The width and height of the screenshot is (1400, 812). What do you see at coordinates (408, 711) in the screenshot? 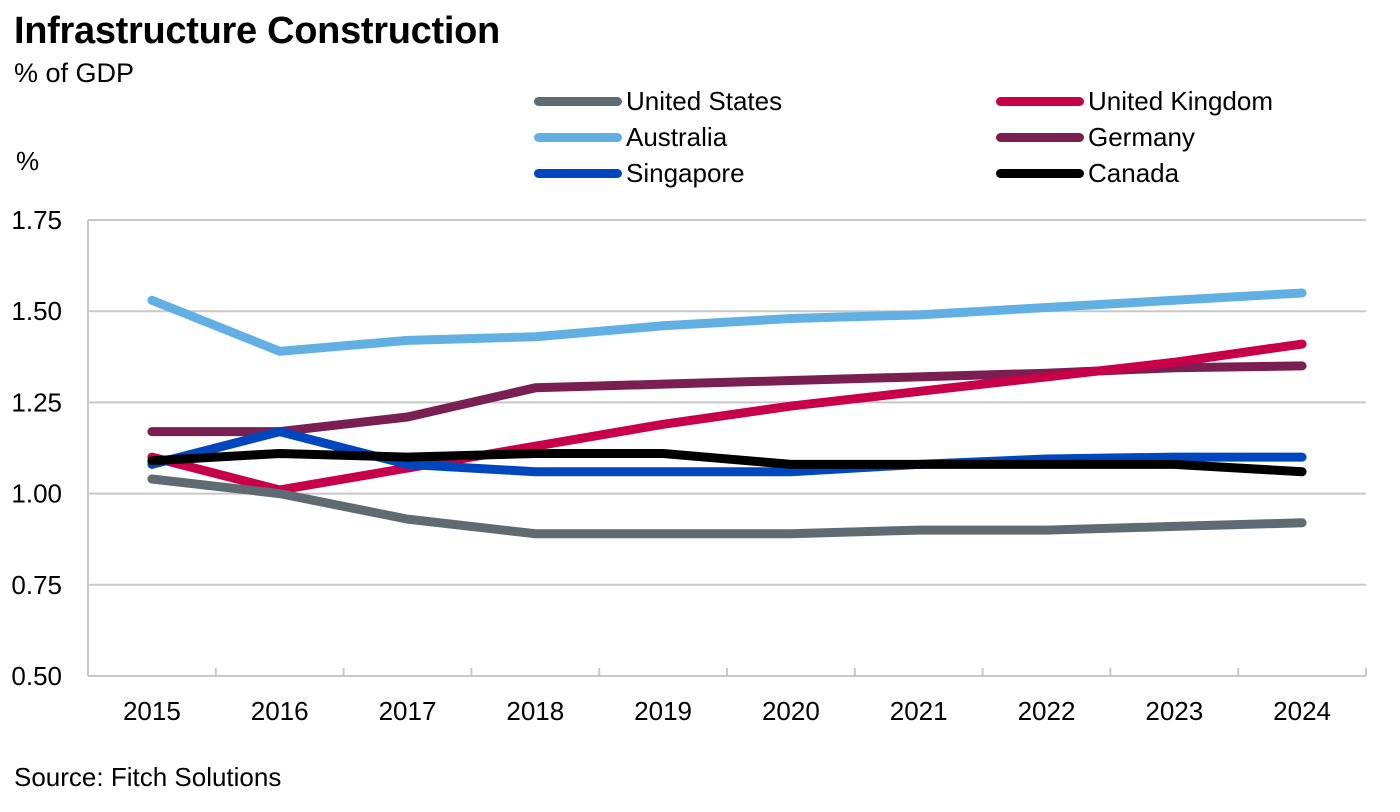
I see `x-tick-label: 2017` at bounding box center [408, 711].